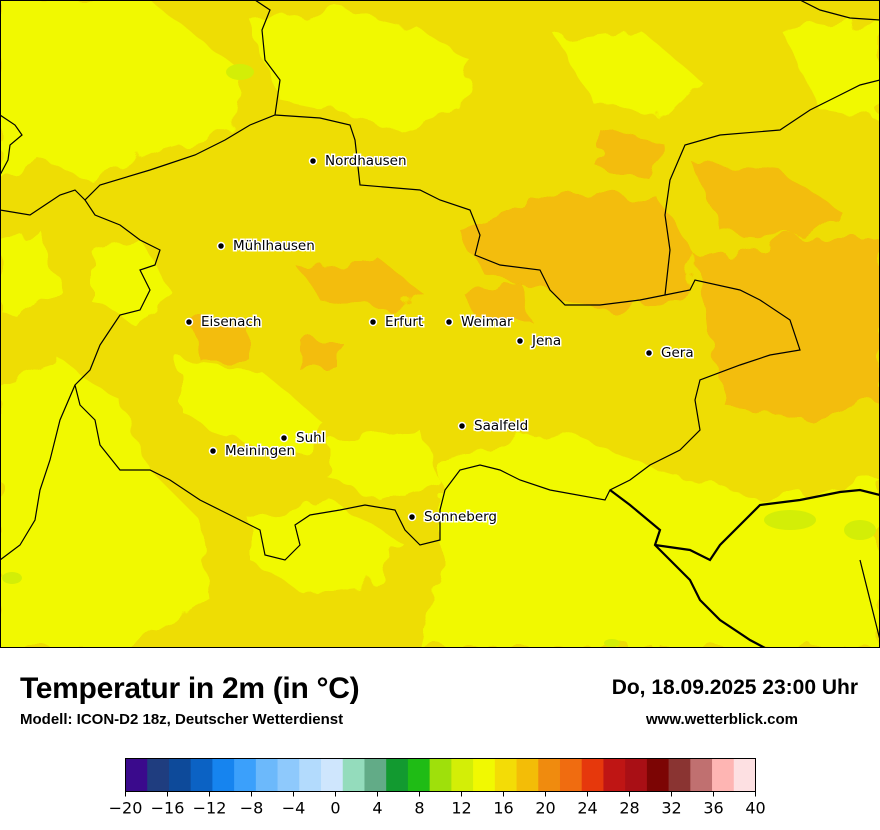 The height and width of the screenshot is (830, 880). What do you see at coordinates (722, 719) in the screenshot?
I see `website-link: www.wetterblick.com` at bounding box center [722, 719].